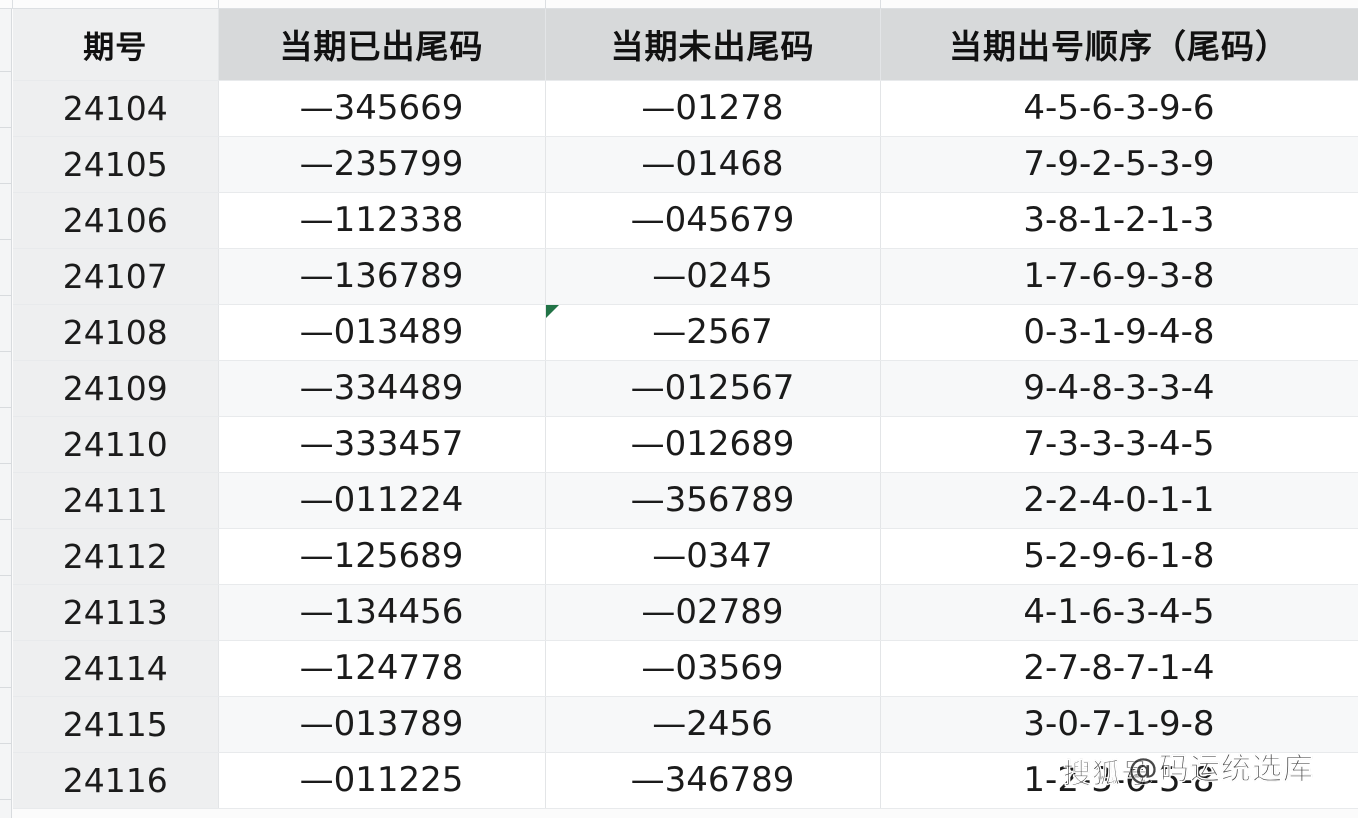 The width and height of the screenshot is (1358, 818). Describe the element at coordinates (382, 332) in the screenshot. I see `cell-drawn: —013489` at that location.